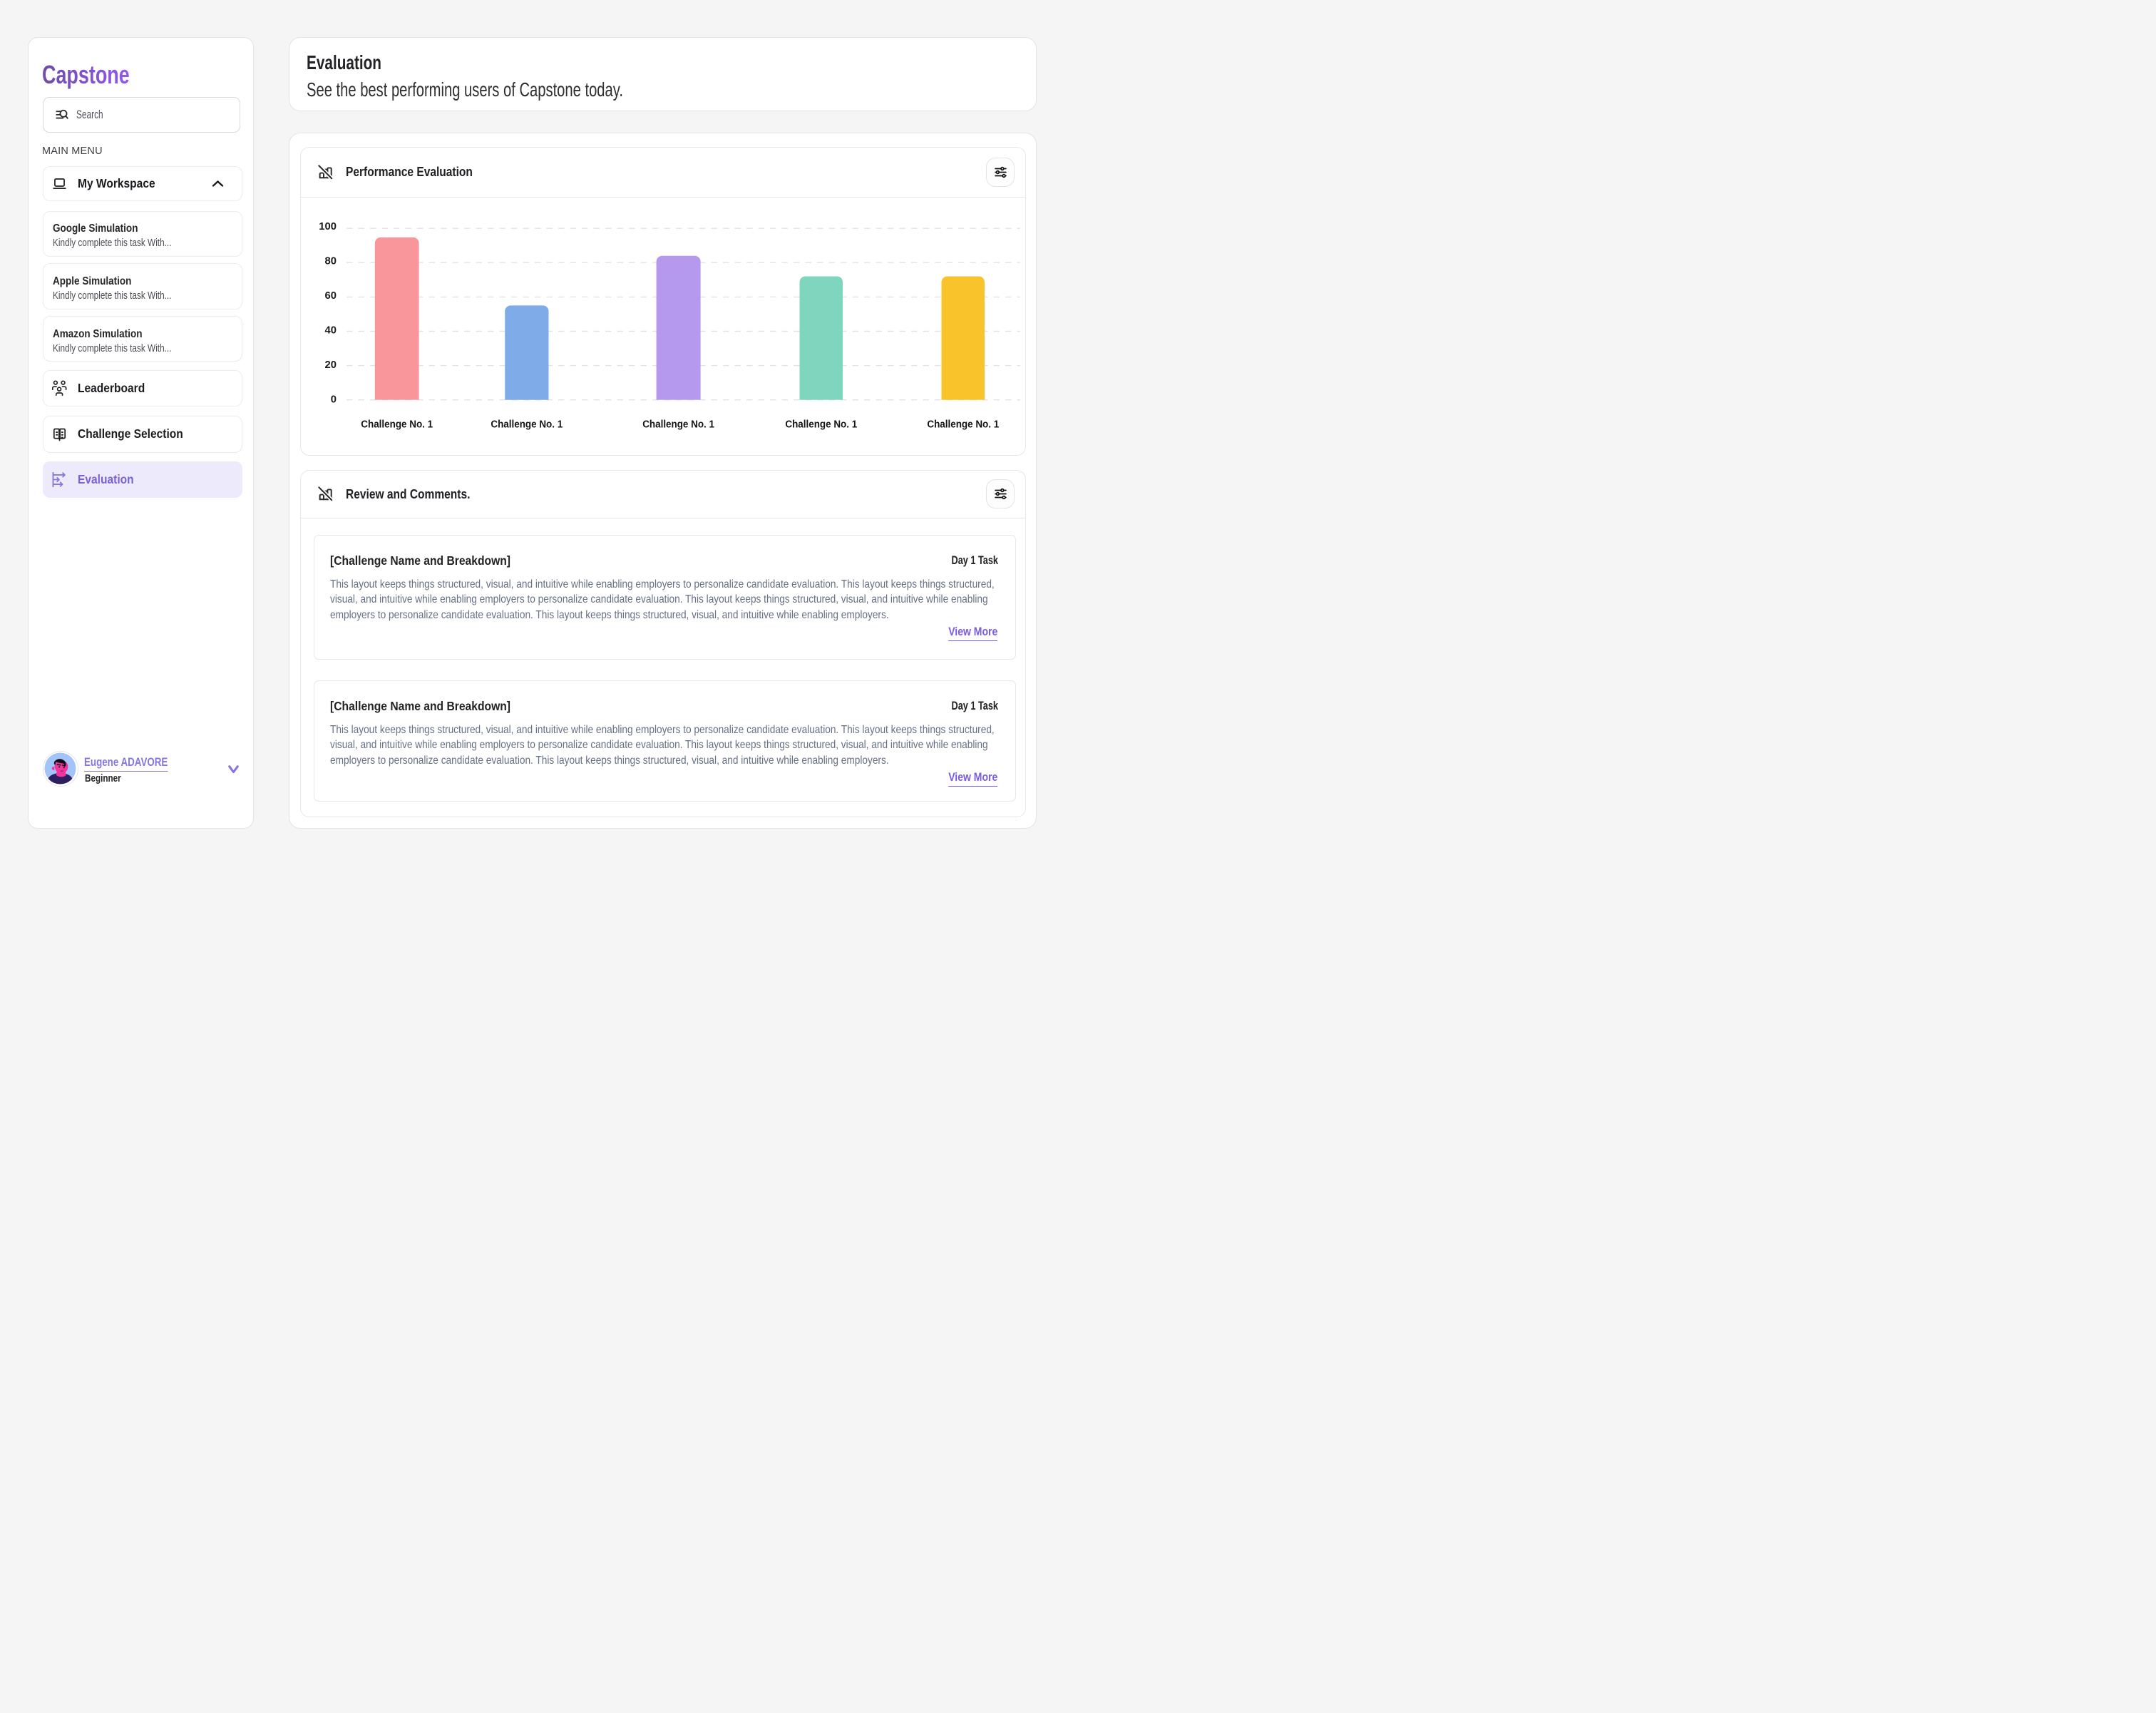 The height and width of the screenshot is (1713, 2156). I want to click on svg-text: 80, so click(330, 261).